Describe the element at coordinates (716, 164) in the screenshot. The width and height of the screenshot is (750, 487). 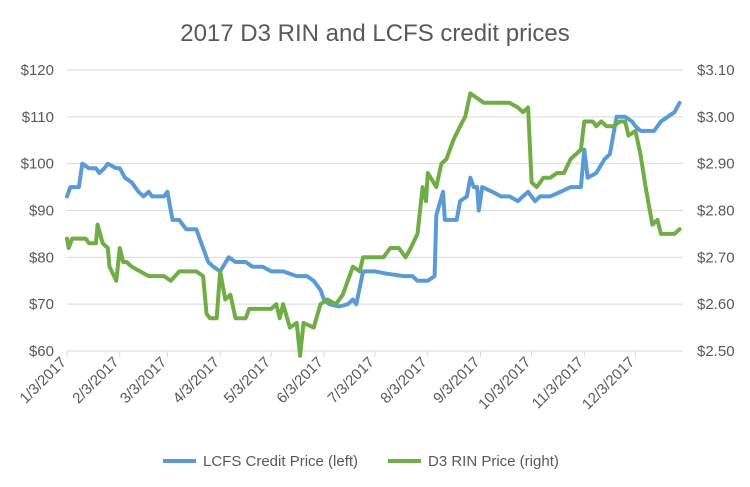
I see `right-tick-label: $2.90` at that location.